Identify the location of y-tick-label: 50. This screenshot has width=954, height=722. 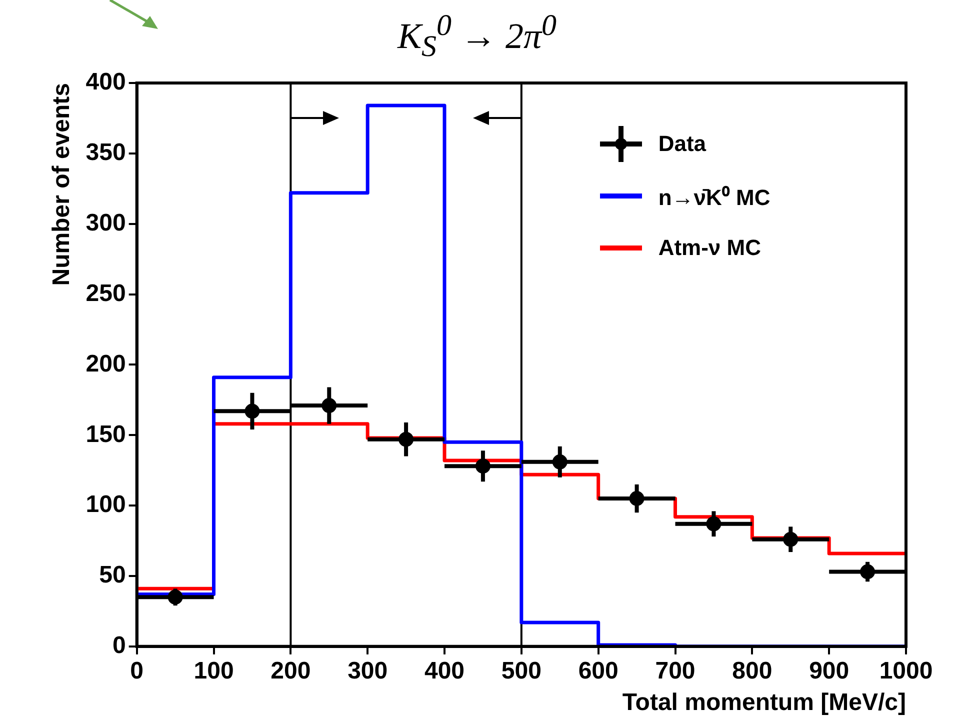
(112, 575).